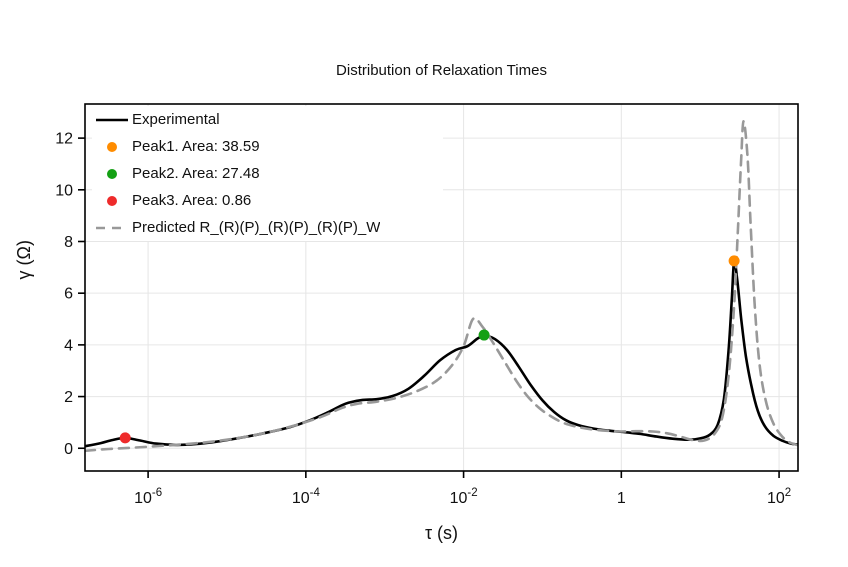 The height and width of the screenshot is (567, 848). What do you see at coordinates (148, 497) in the screenshot?
I see `x-tick-label: 10⁻⁶` at bounding box center [148, 497].